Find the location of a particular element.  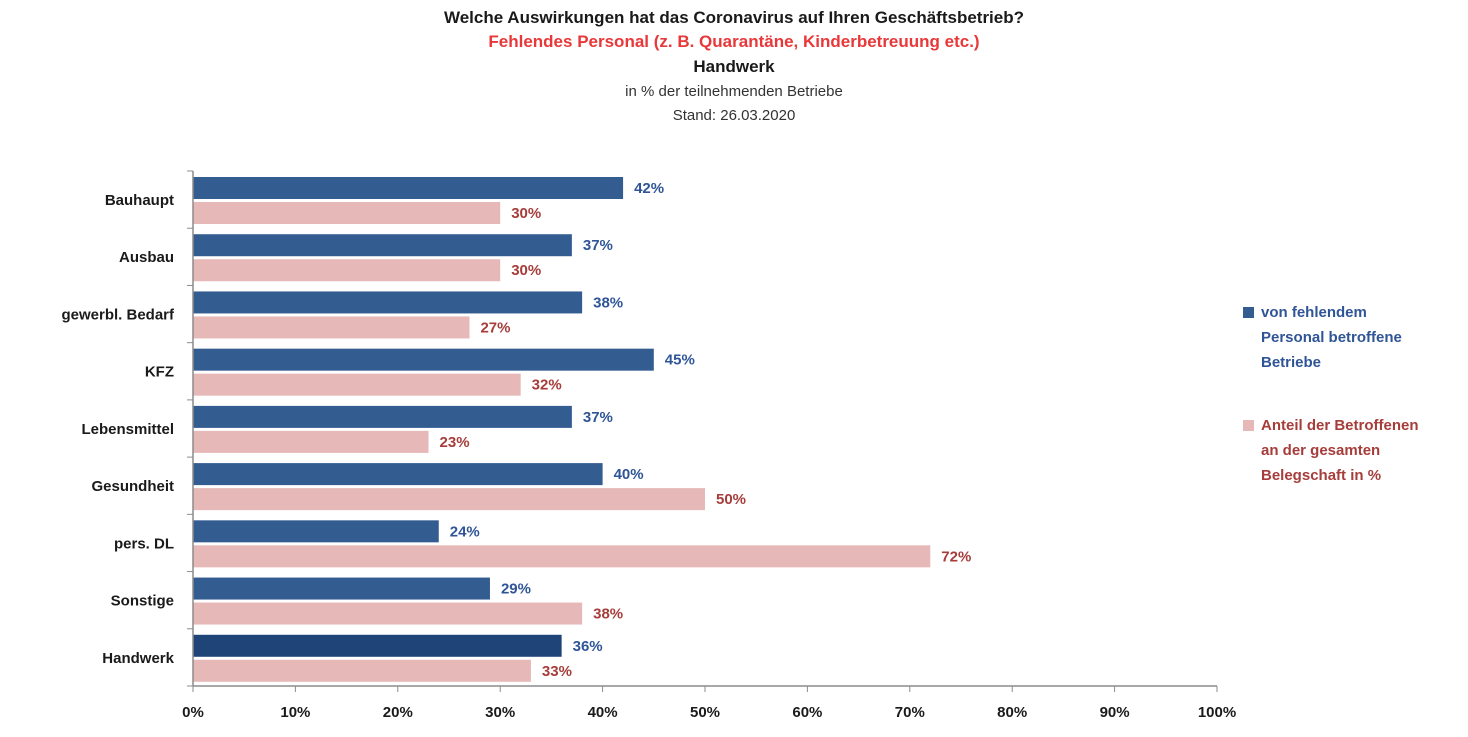

data-label-series-2-bauhaupt: 30% is located at coordinates (526, 213).